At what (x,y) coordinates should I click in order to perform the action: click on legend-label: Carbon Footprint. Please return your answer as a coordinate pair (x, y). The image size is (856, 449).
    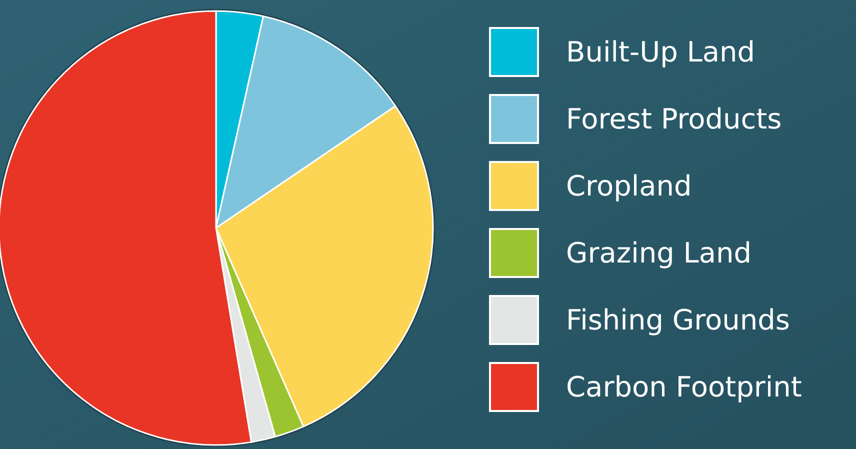
    Looking at the image, I should click on (684, 387).